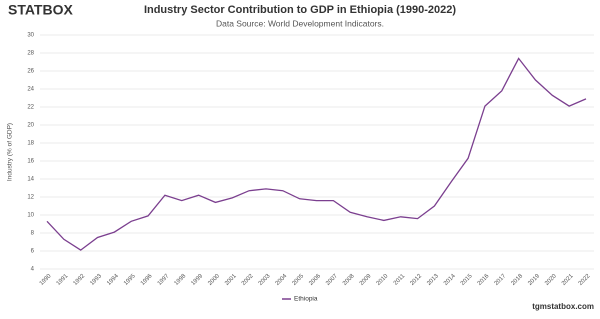  Describe the element at coordinates (383, 280) in the screenshot. I see `x-tick-label: 2010` at that location.